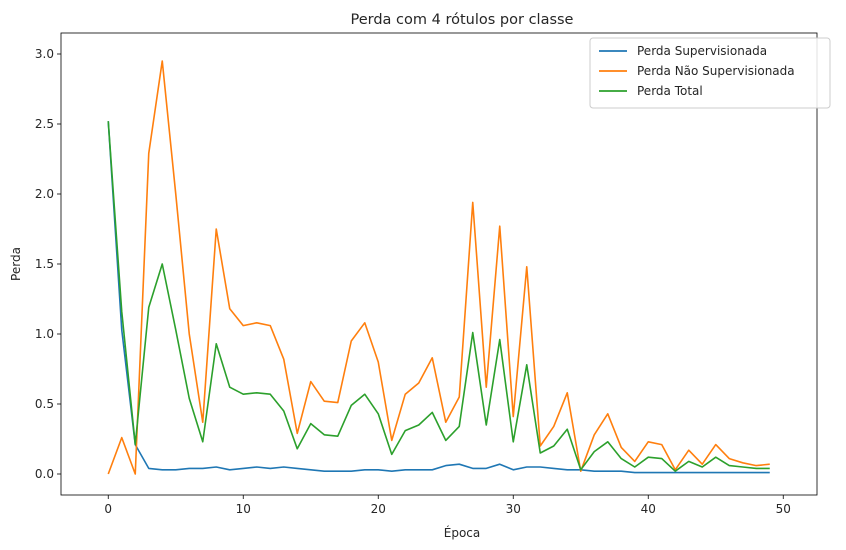 This screenshot has height=550, width=846. I want to click on x-tick-label: 20, so click(378, 509).